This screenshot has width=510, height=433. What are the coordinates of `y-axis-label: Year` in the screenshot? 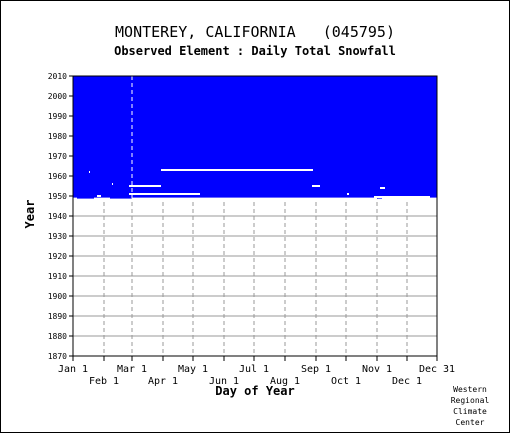 It's located at (30, 214).